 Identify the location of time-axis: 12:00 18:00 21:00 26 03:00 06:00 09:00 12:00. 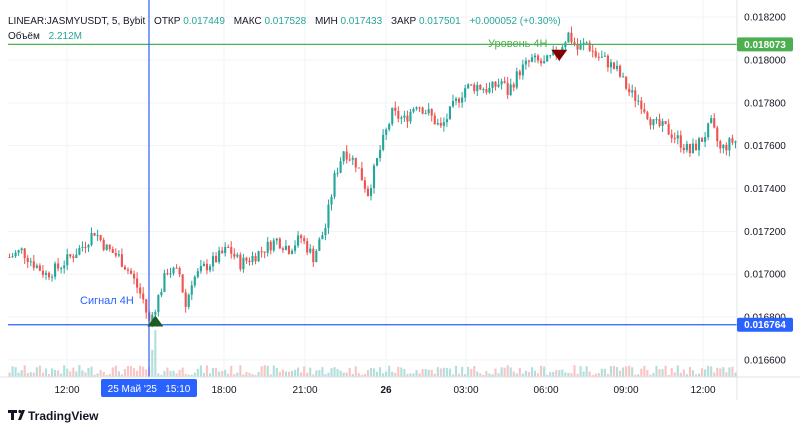
(400, 386).